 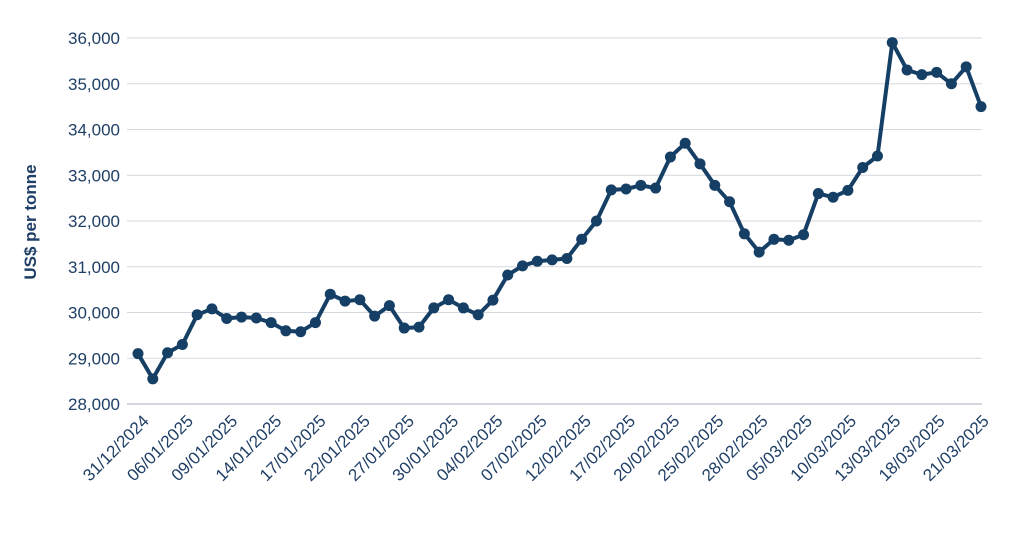 What do you see at coordinates (94, 313) in the screenshot?
I see `y-tick-label: 30,000` at bounding box center [94, 313].